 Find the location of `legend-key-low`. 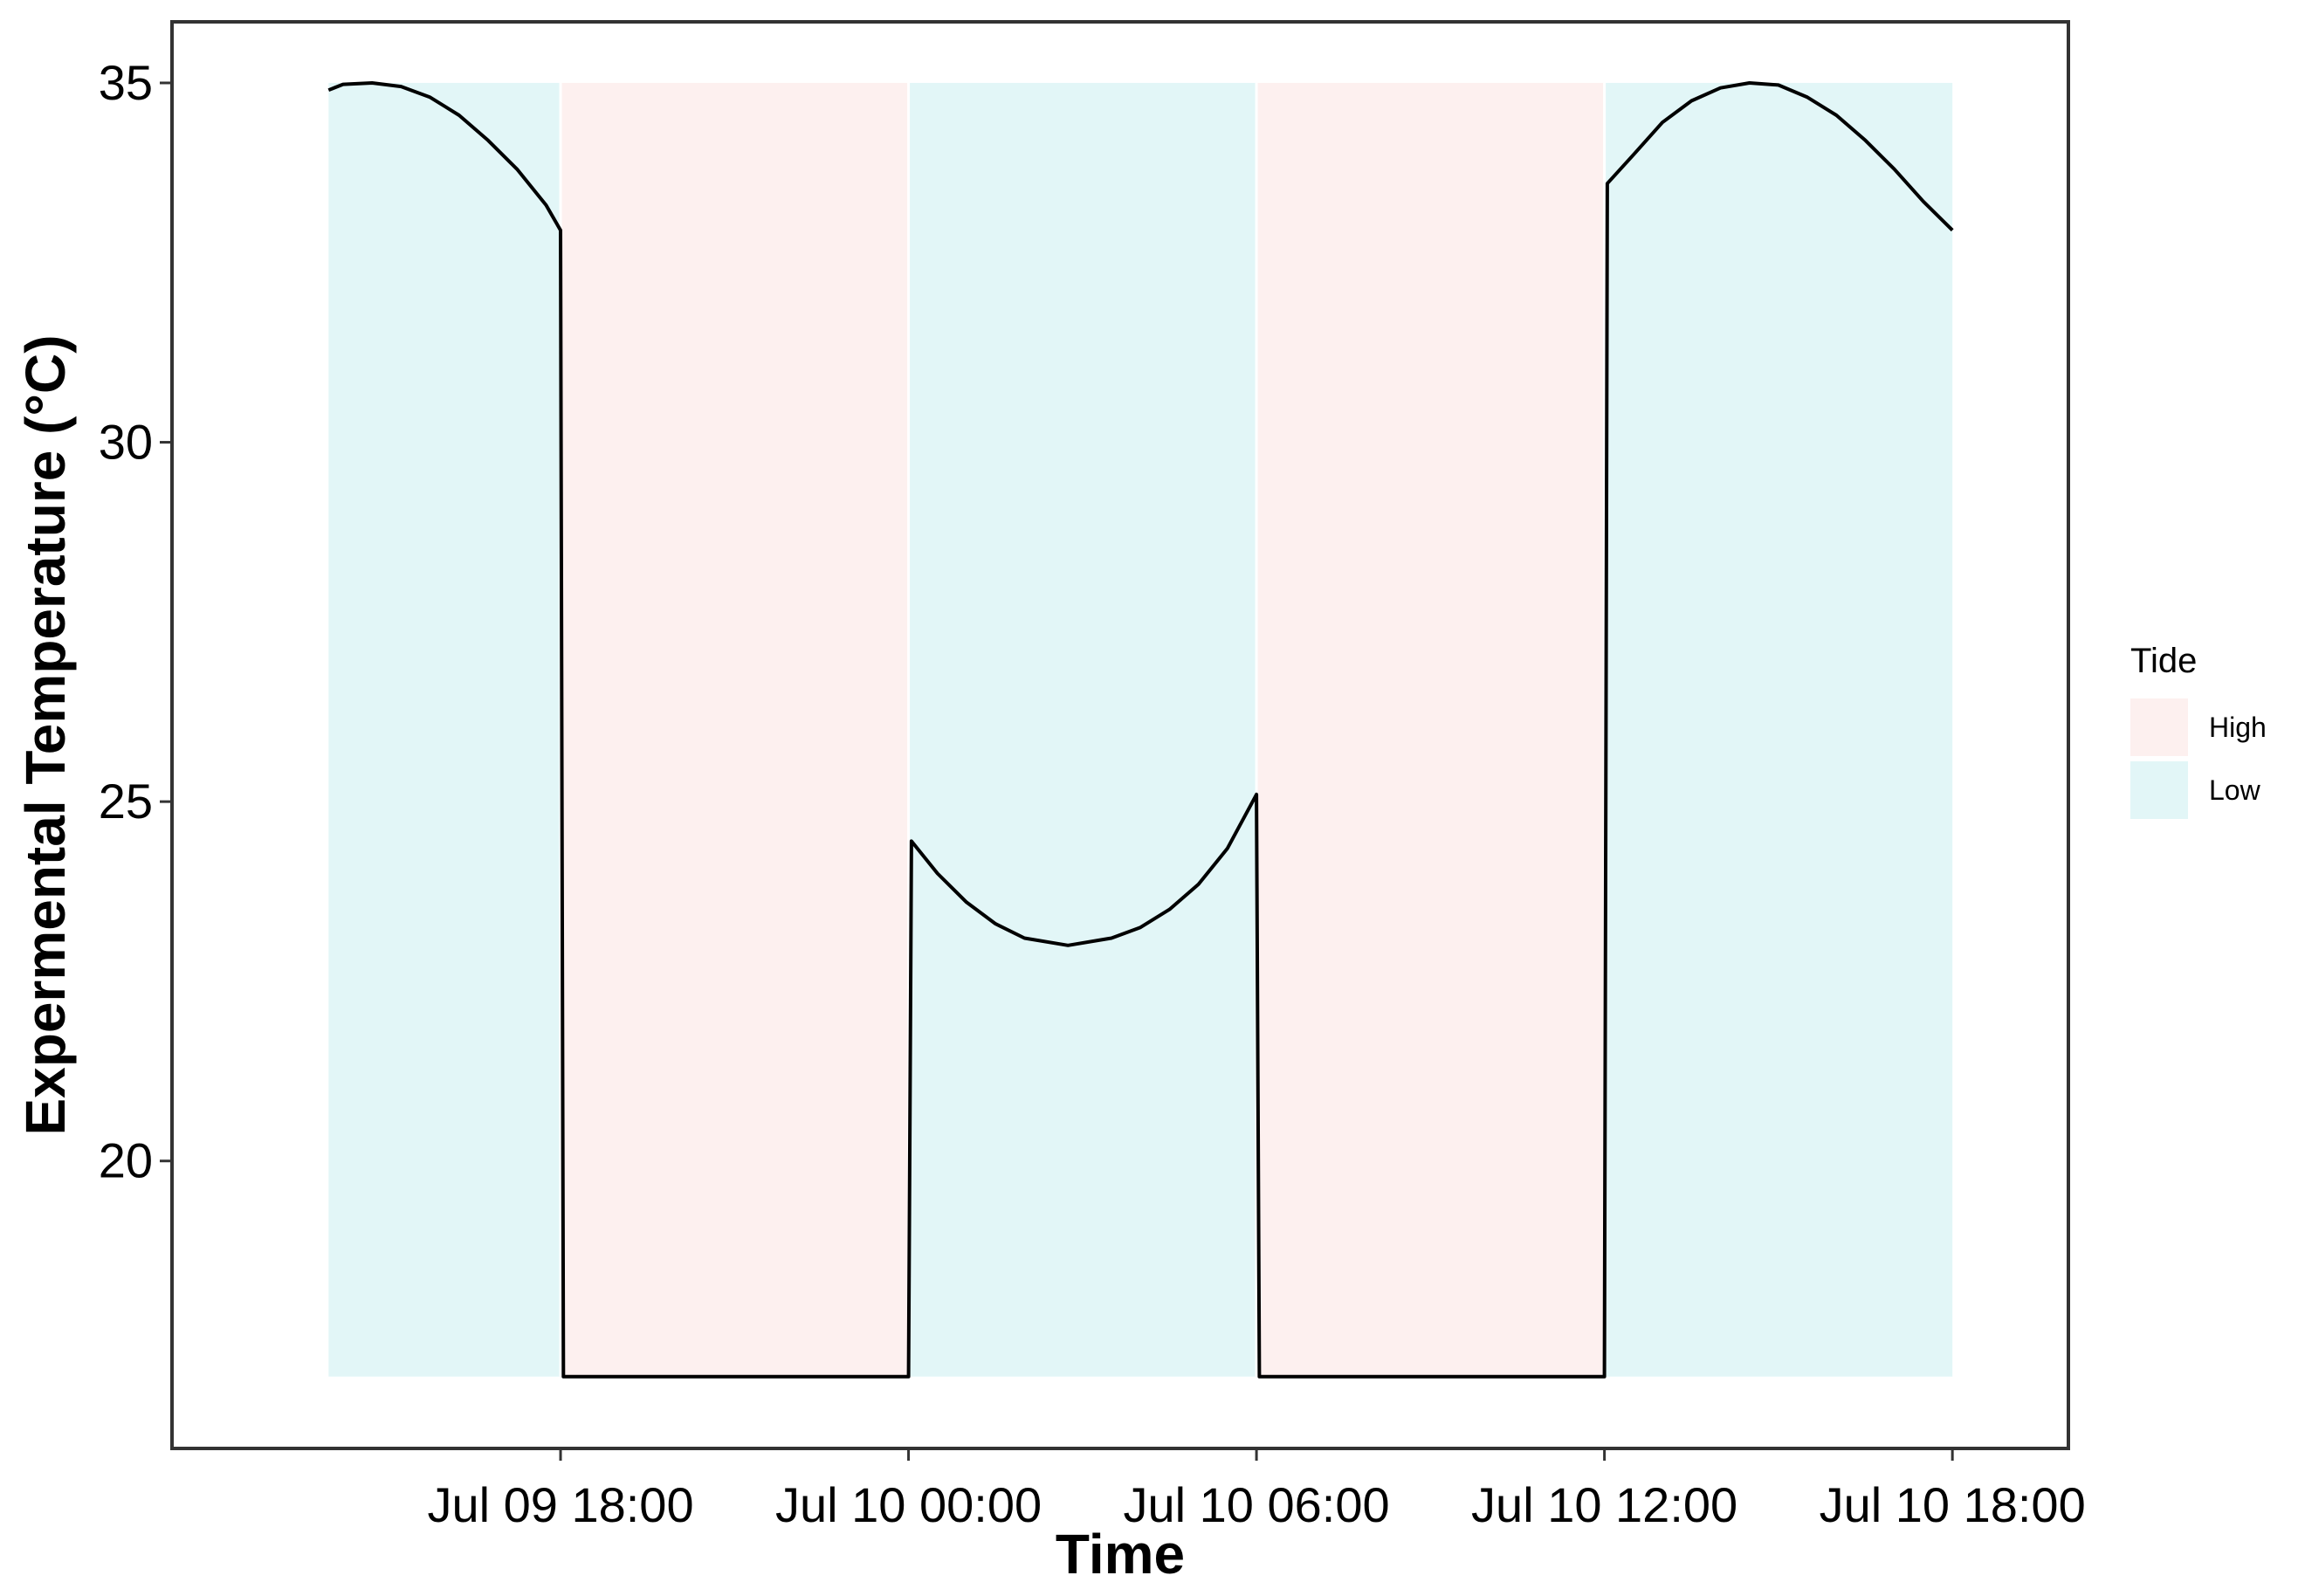

legend-key-low is located at coordinates (2159, 790).